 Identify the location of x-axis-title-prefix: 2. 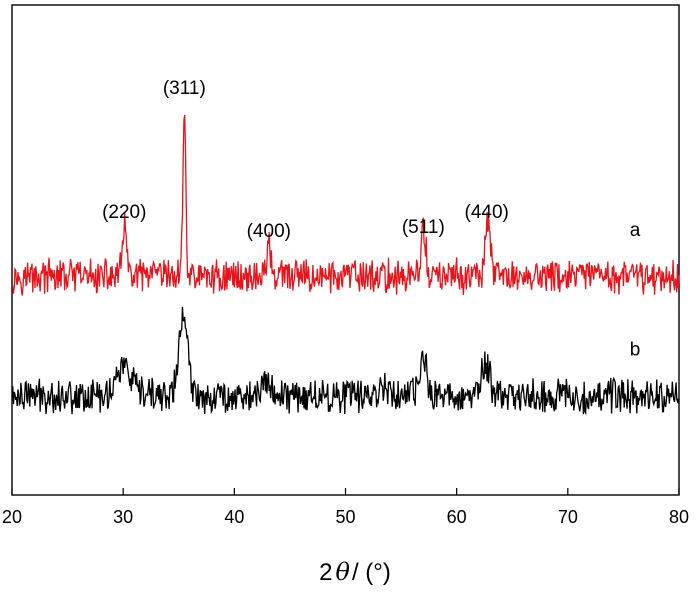
(325, 572).